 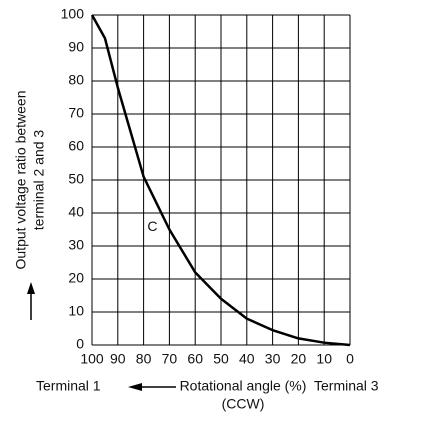 I want to click on y-tick-label: 100, so click(x=73, y=14).